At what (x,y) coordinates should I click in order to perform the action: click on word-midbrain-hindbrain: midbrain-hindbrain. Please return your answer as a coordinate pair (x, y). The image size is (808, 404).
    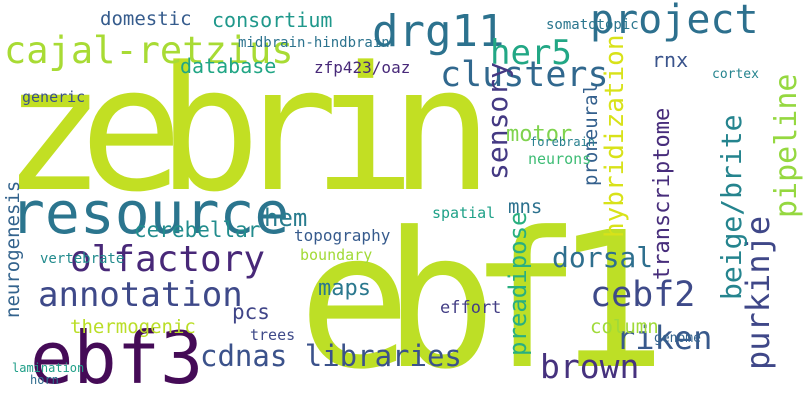
    Looking at the image, I should click on (314, 43).